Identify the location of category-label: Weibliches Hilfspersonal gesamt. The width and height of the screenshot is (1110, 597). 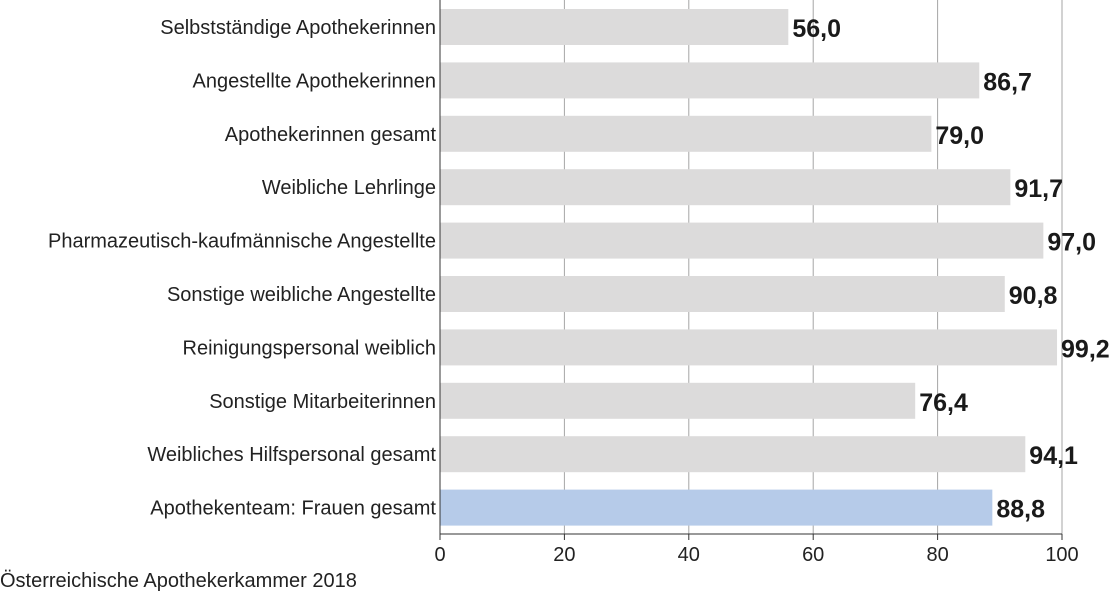
(291, 455).